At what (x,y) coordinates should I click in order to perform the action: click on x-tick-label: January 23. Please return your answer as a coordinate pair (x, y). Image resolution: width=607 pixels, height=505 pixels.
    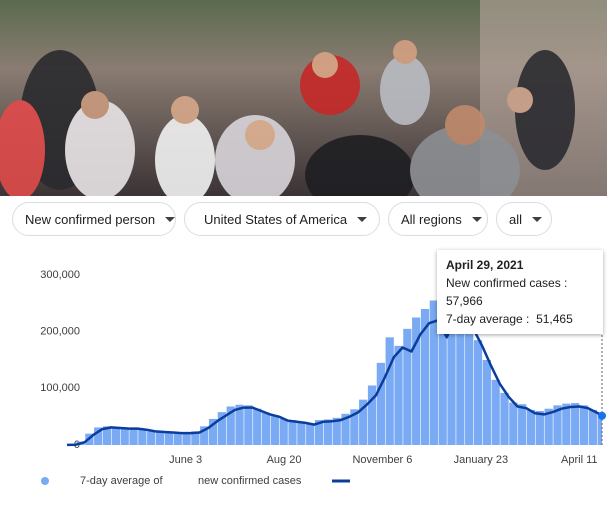
    Looking at the image, I should click on (481, 460).